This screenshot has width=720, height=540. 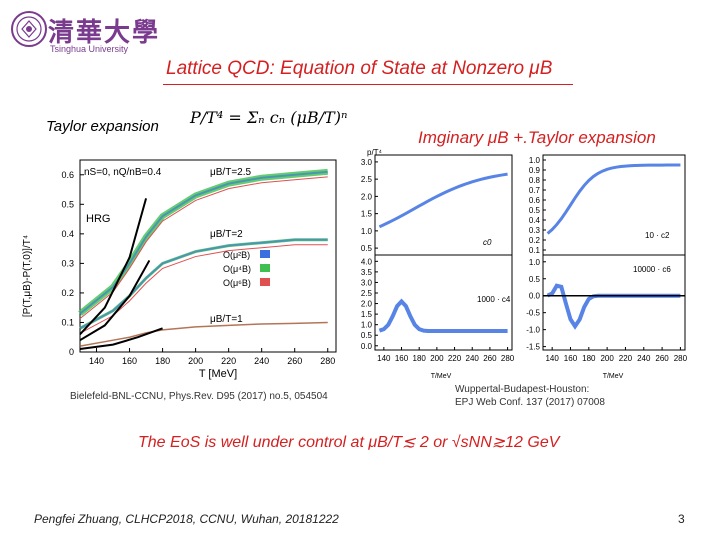 What do you see at coordinates (294, 361) in the screenshot?
I see `left-xtick-label: 260` at bounding box center [294, 361].